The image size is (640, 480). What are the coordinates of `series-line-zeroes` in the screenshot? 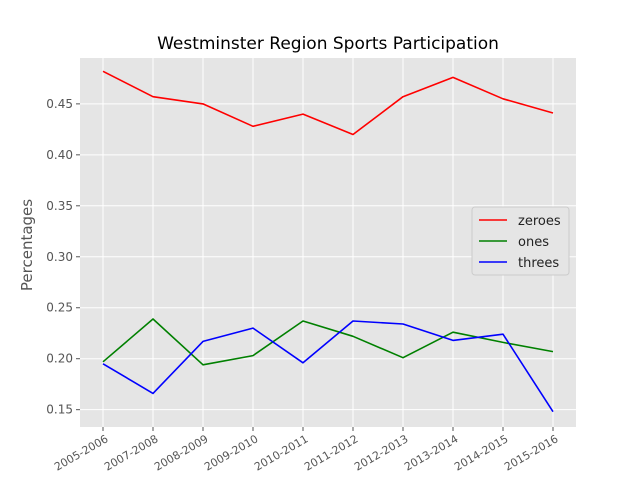 It's located at (328, 103).